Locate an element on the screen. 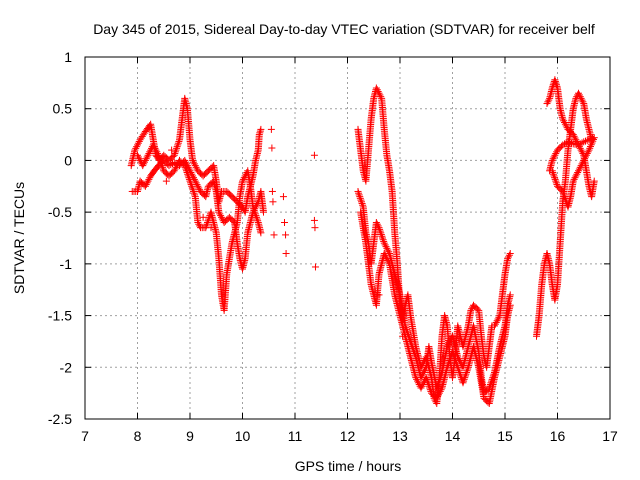 The image size is (640, 480). x-tick-label: 12 is located at coordinates (348, 436).